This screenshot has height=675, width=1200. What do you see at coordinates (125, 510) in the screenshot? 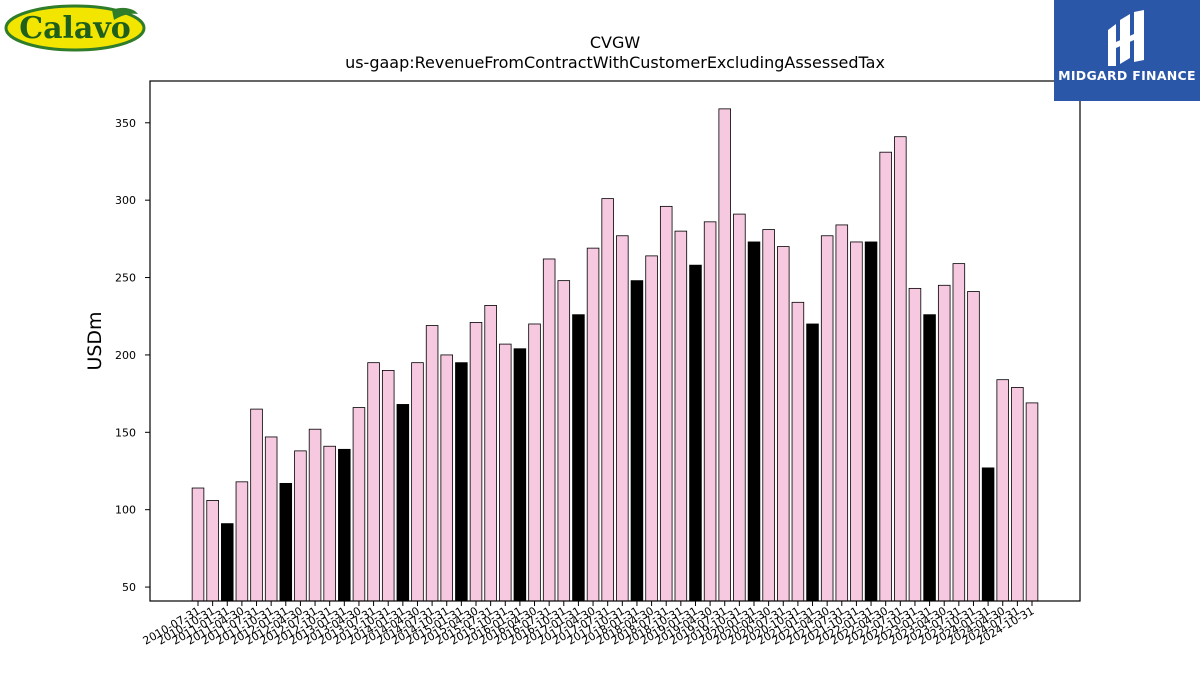
I see `y-tick-label-100: 100` at bounding box center [125, 510].